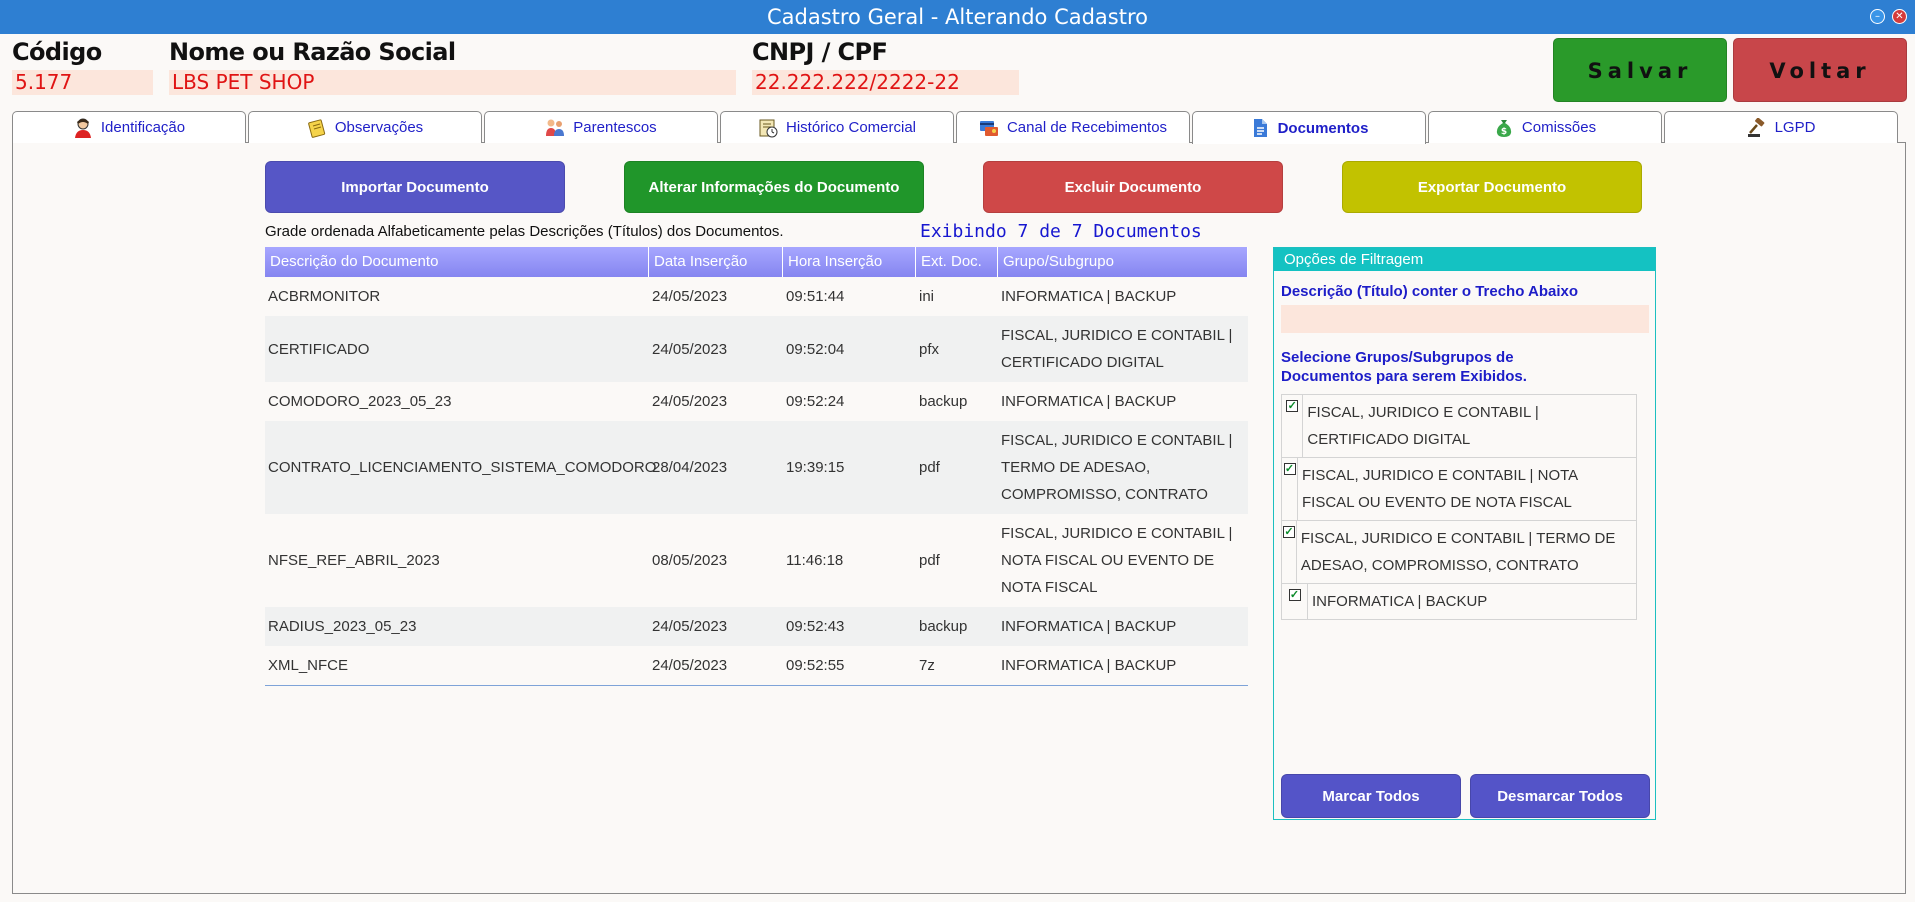  What do you see at coordinates (815, 401) in the screenshot?
I see `cell-hora: 09:52:24` at bounding box center [815, 401].